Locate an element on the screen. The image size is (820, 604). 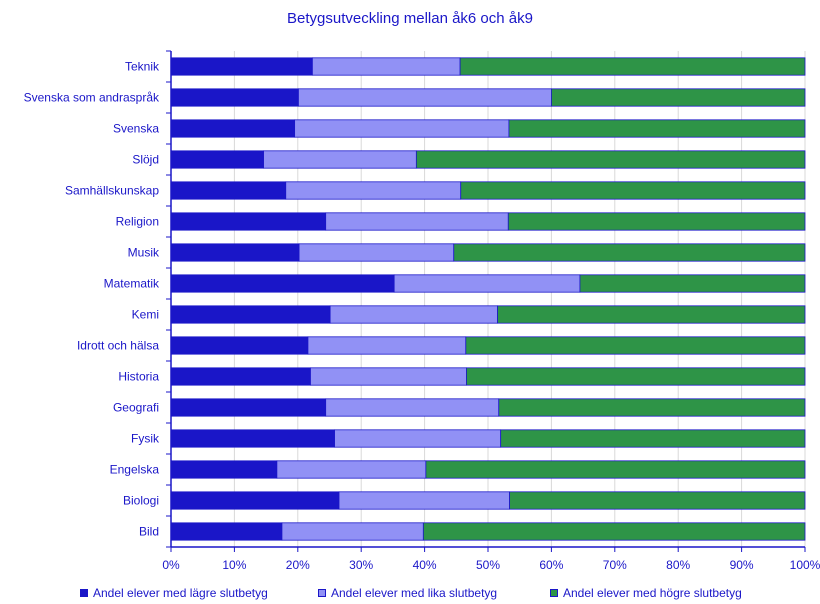
legend-label: Andel elever med högre slutbetyg is located at coordinates (652, 593).